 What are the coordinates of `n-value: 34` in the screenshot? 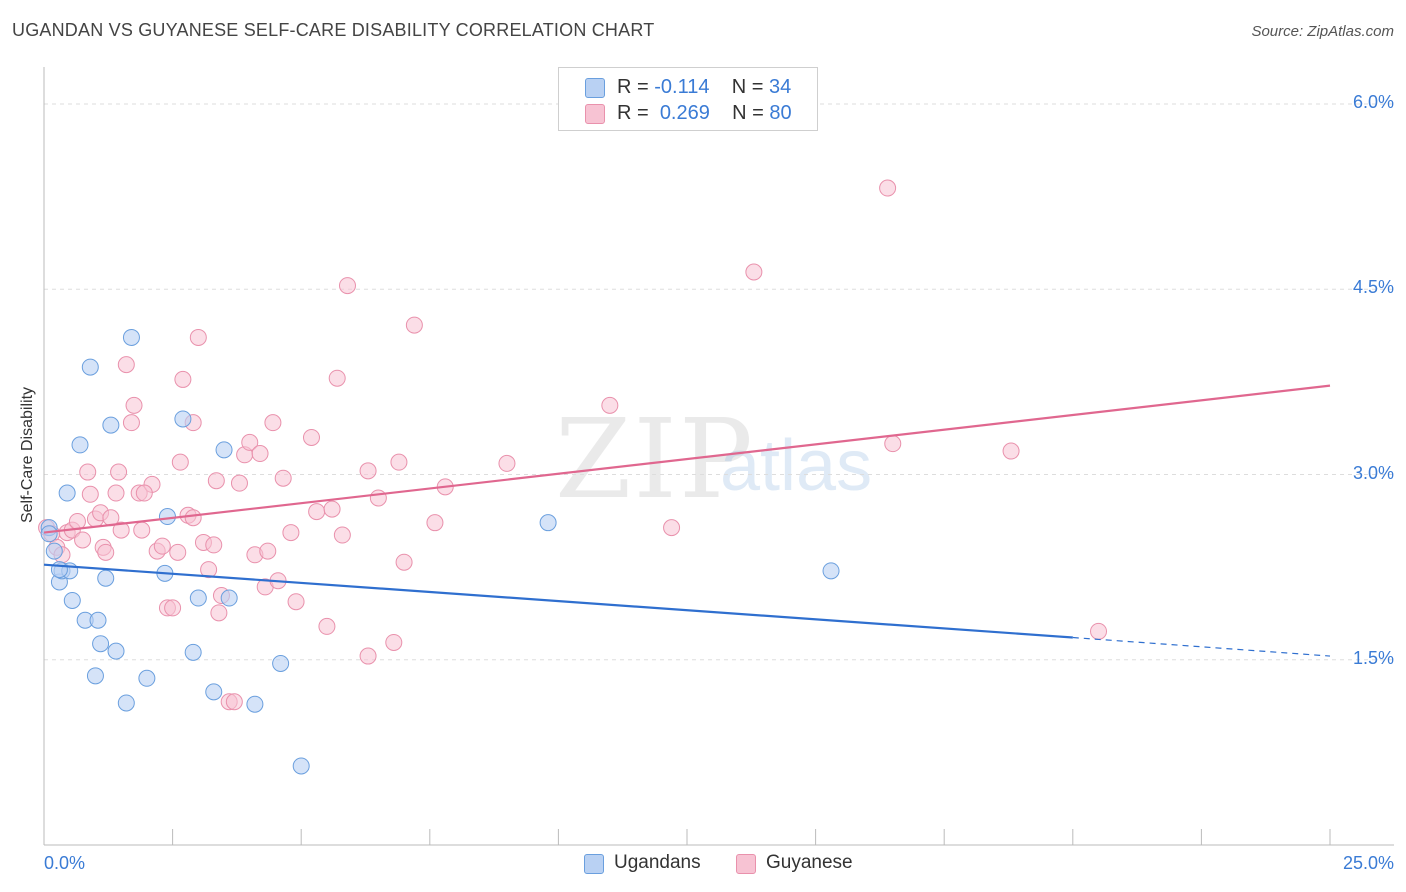 It's located at (780, 87).